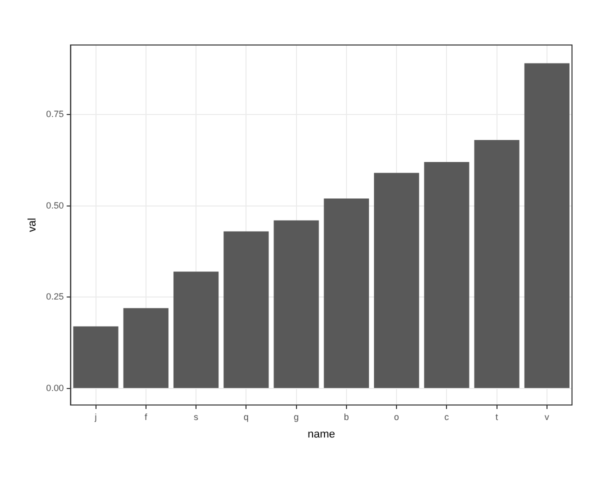 The height and width of the screenshot is (480, 600). Describe the element at coordinates (322, 434) in the screenshot. I see `x-axis-title: name` at that location.